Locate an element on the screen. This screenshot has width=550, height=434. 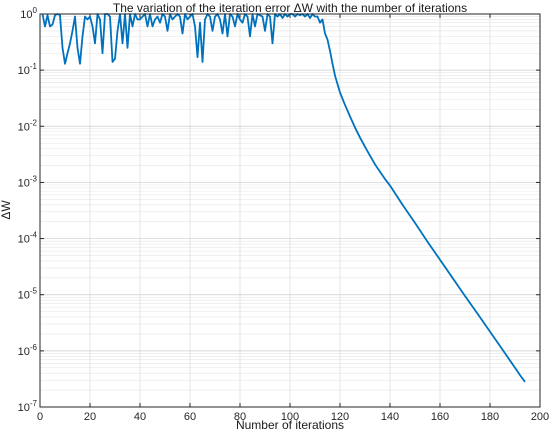
y-tick-label: 10⁻³ is located at coordinates (28, 181).